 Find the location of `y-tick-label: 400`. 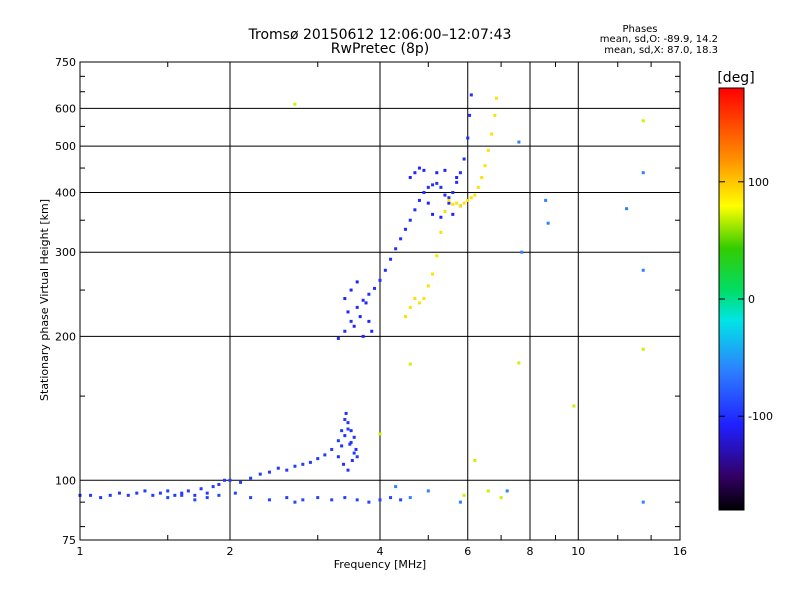

y-tick-label: 400 is located at coordinates (65, 192).